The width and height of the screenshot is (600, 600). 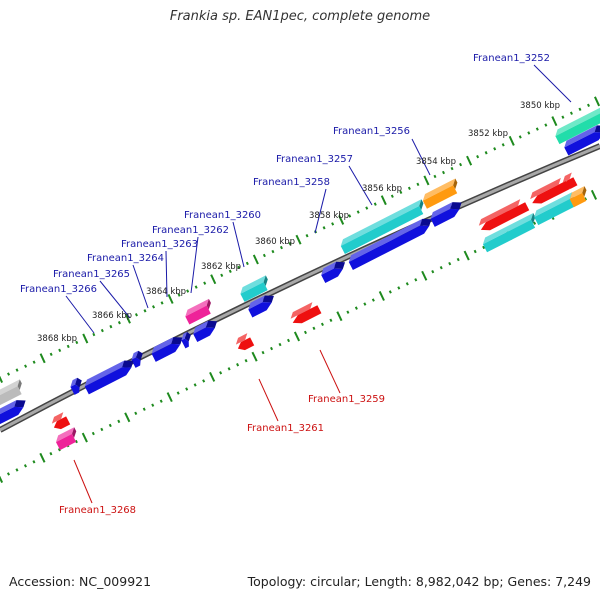 What do you see at coordinates (58, 289) in the screenshot?
I see `gene-label-top: Franean1_3266` at bounding box center [58, 289].